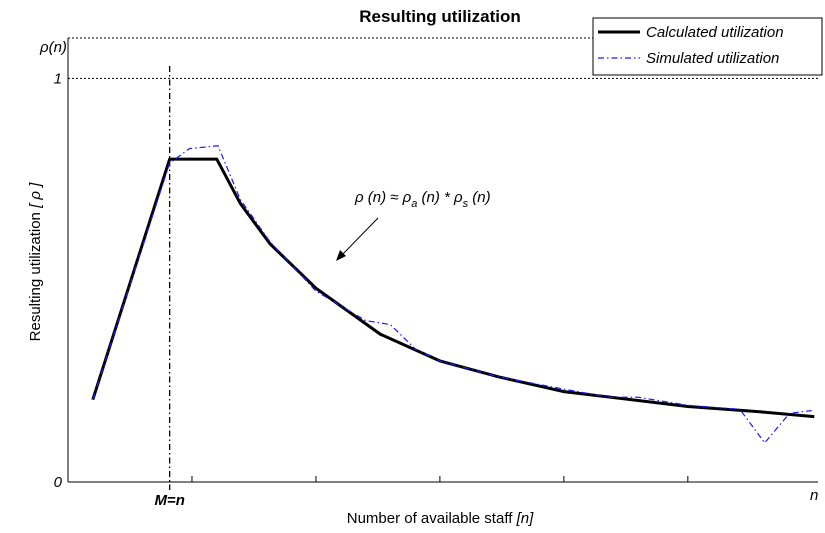 Image resolution: width=825 pixels, height=533 pixels. I want to click on y-tick-label: 1, so click(58, 78).